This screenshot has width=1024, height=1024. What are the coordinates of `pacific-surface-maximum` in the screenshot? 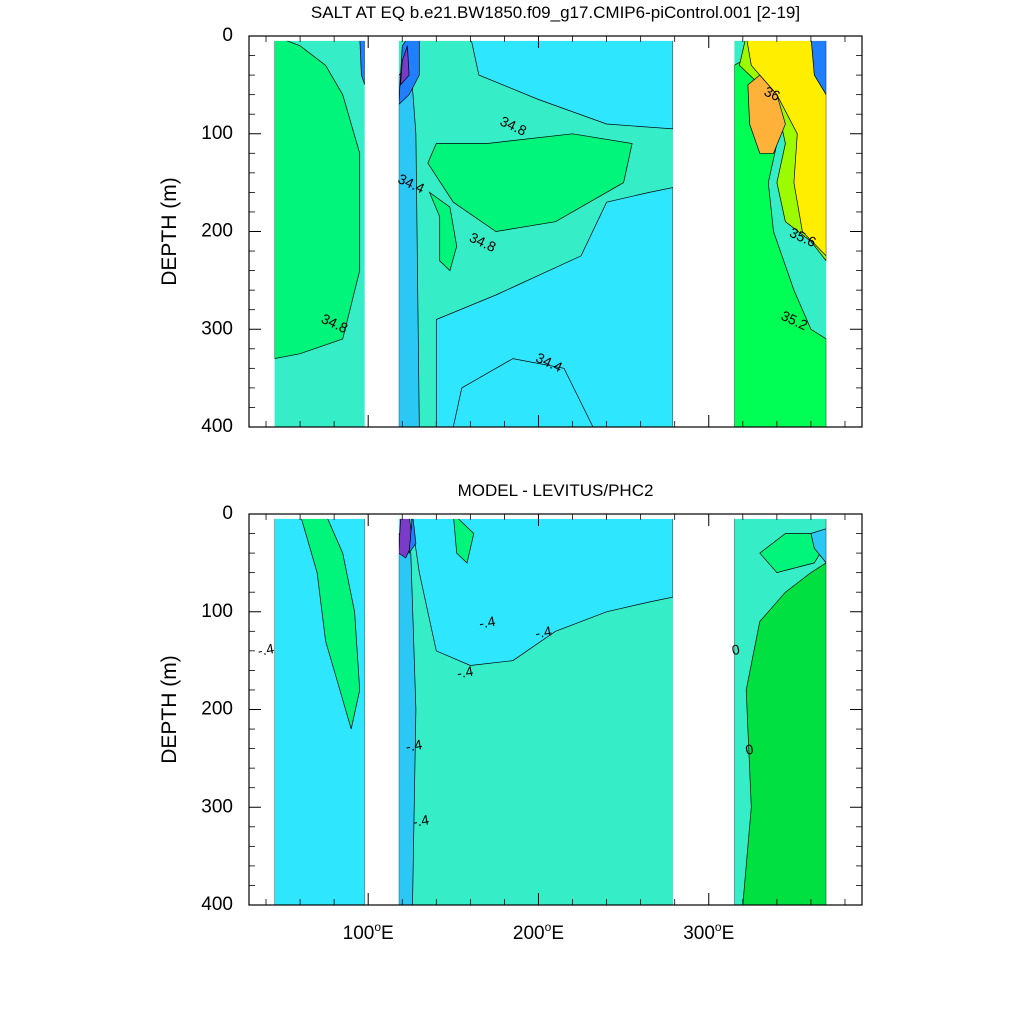 It's located at (463, 539).